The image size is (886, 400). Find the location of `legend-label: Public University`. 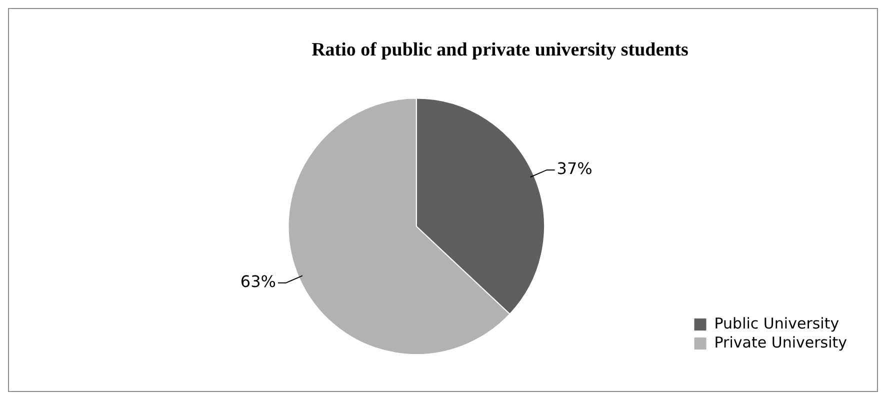

legend-label: Public University is located at coordinates (777, 323).